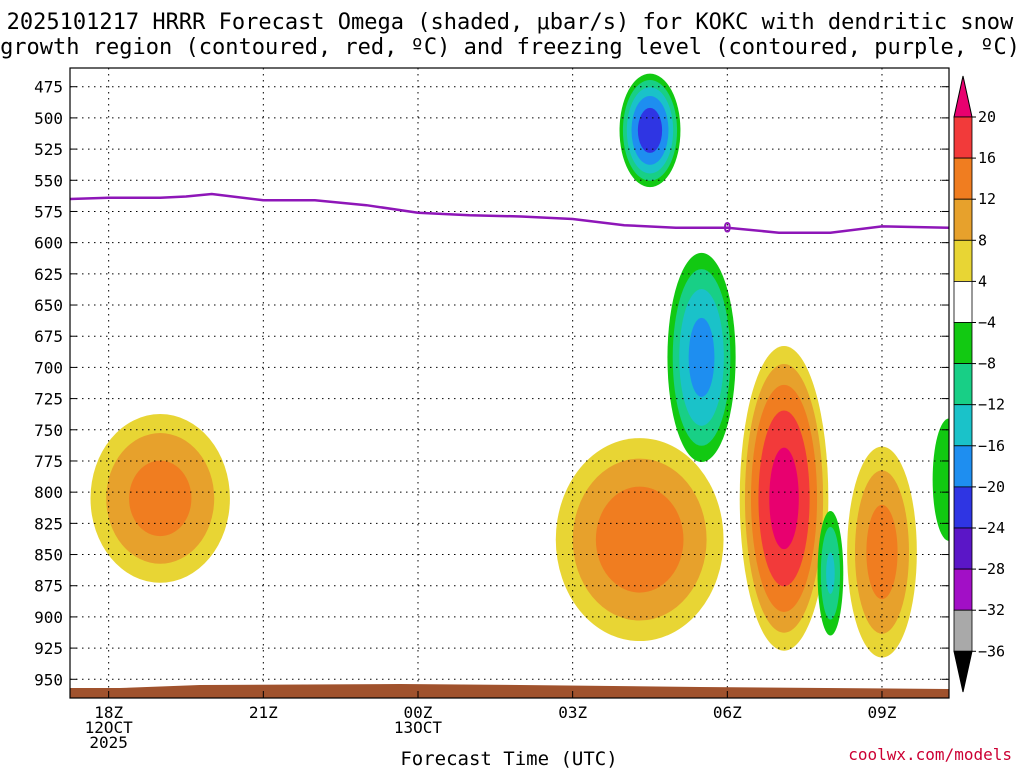 Image resolution: width=1024 pixels, height=768 pixels. What do you see at coordinates (48, 617) in the screenshot?
I see `y-tick-label: 900` at bounding box center [48, 617].